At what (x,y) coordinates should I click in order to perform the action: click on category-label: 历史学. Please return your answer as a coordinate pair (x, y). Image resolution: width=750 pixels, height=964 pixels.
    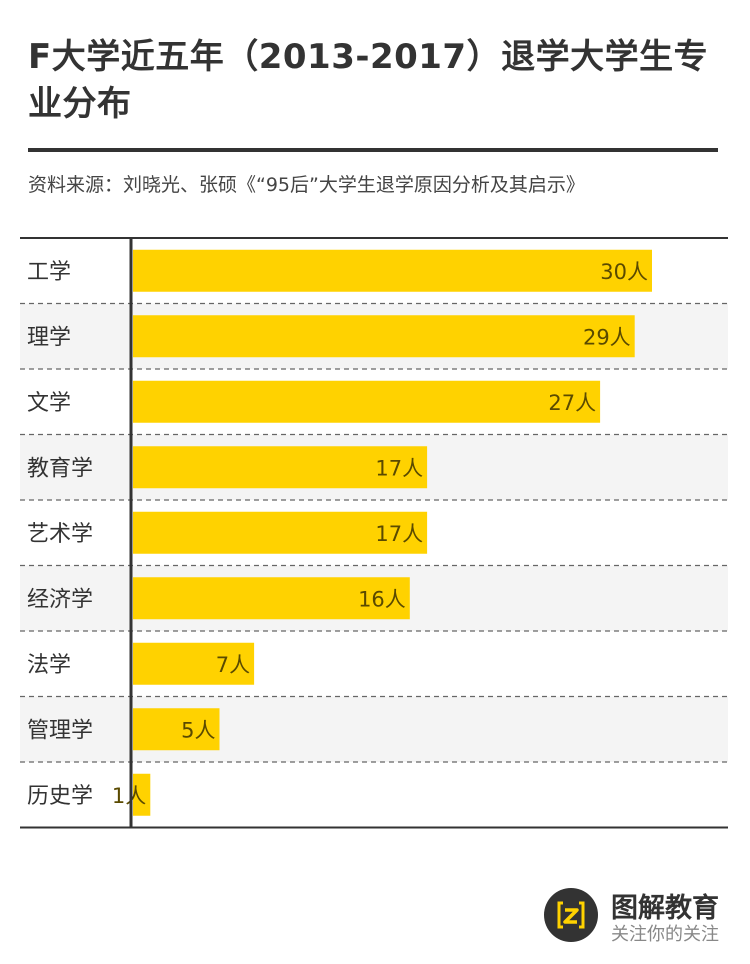
    Looking at the image, I should click on (60, 796).